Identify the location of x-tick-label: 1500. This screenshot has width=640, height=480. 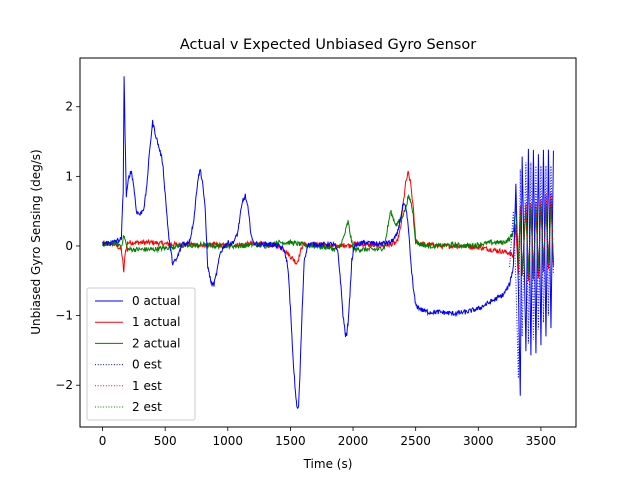
(290, 441).